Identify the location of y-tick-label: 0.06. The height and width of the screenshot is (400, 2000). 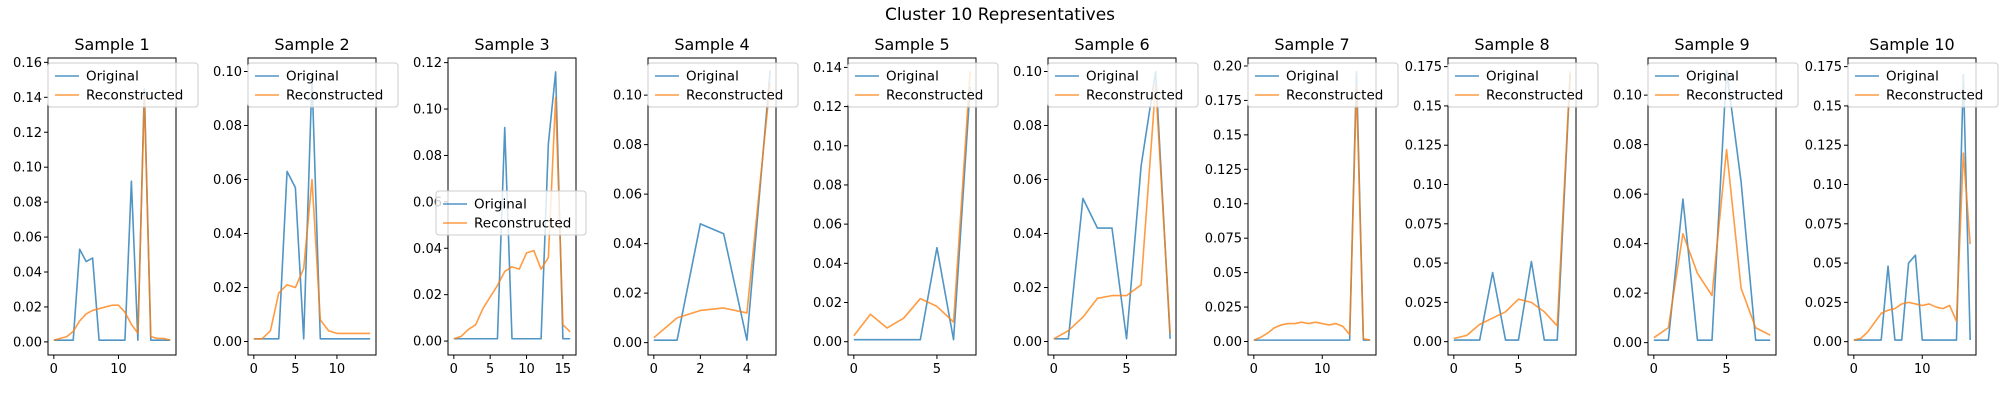
(827, 225).